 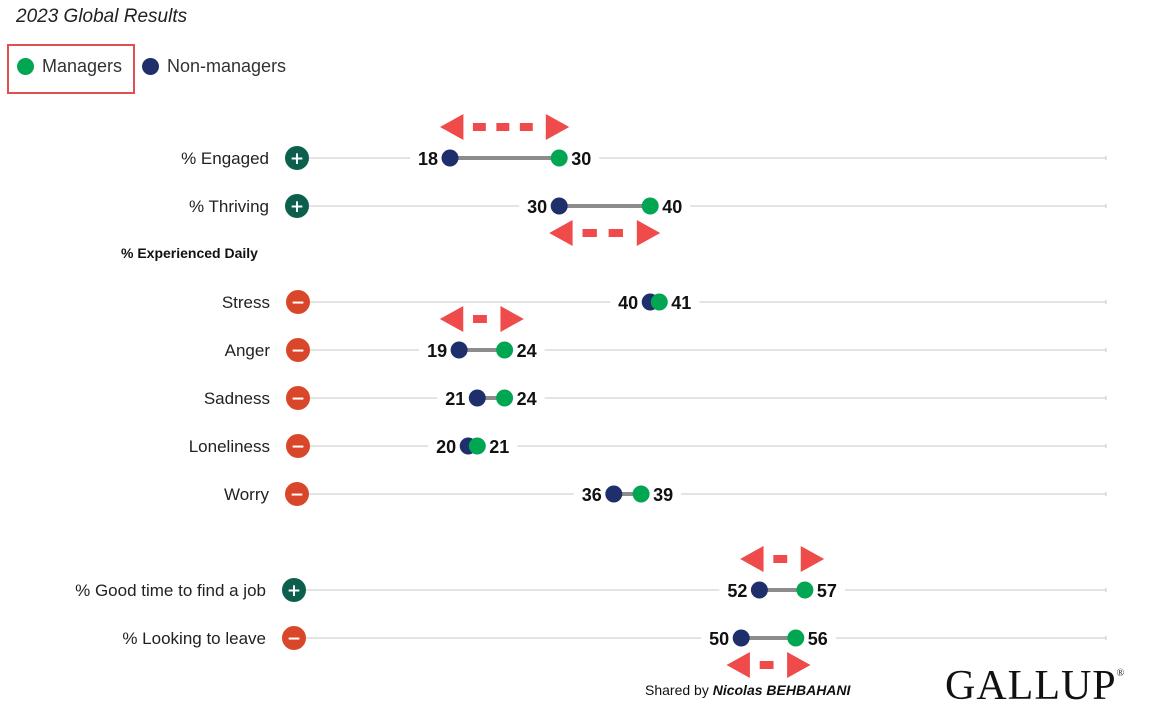 What do you see at coordinates (25, 66) in the screenshot?
I see `legend-dot-managers` at bounding box center [25, 66].